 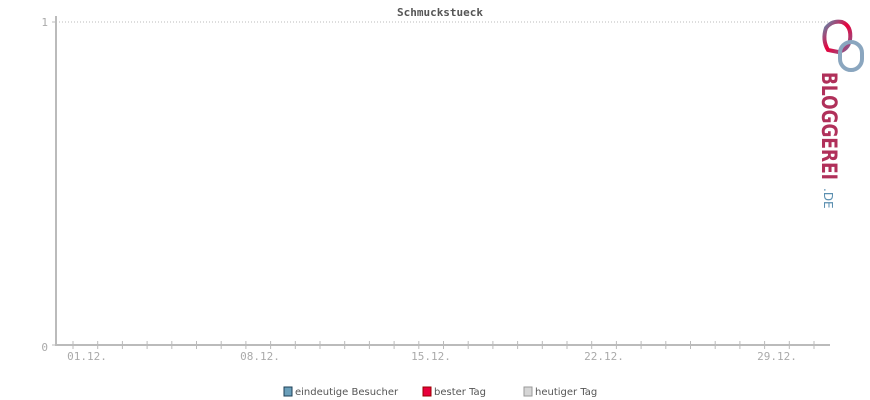 I want to click on chart-title: Schmuckstueck, so click(x=440, y=12).